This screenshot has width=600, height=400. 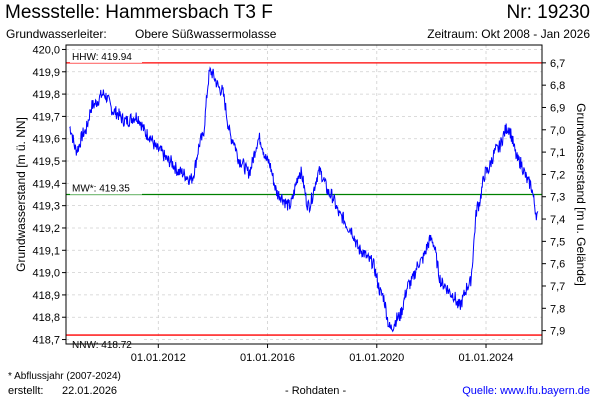 I want to click on y2-tick-label: 7,7, so click(x=557, y=287).